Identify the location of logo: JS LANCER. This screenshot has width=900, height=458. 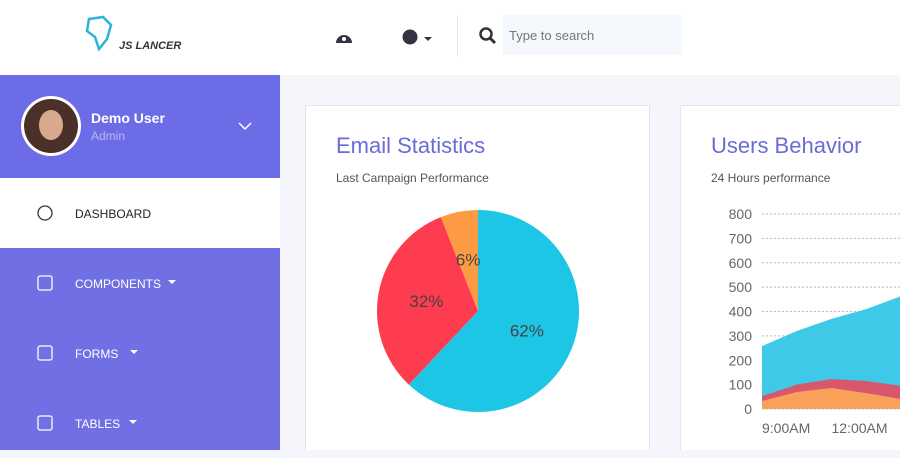
(140, 36).